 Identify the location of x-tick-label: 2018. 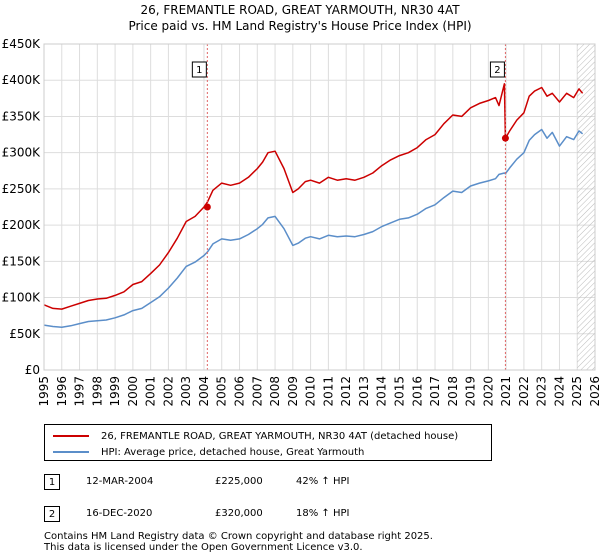
(453, 391).